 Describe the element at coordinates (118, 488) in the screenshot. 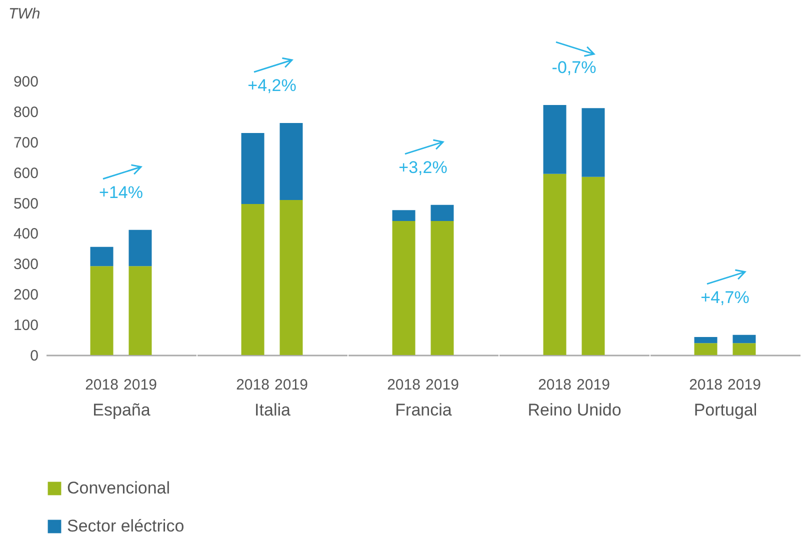

I see `legend-label: Convencional` at that location.